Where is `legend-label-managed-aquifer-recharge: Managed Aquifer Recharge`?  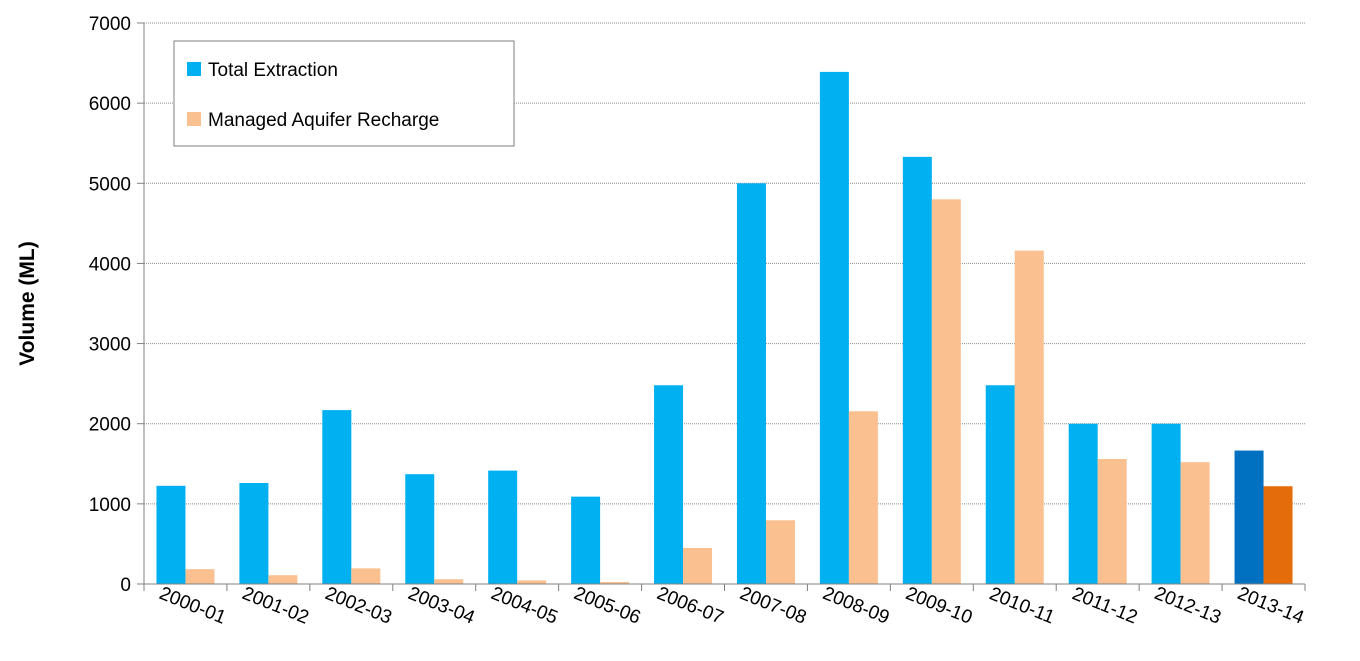
legend-label-managed-aquifer-recharge: Managed Aquifer Recharge is located at coordinates (323, 120).